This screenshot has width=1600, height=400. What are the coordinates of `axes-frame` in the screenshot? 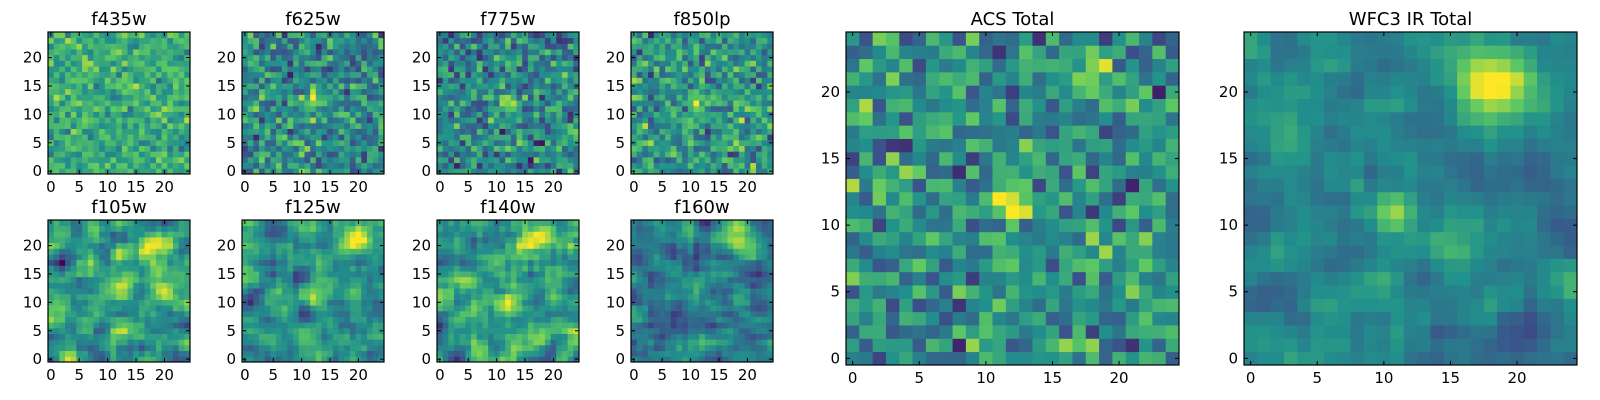 It's located at (313, 291).